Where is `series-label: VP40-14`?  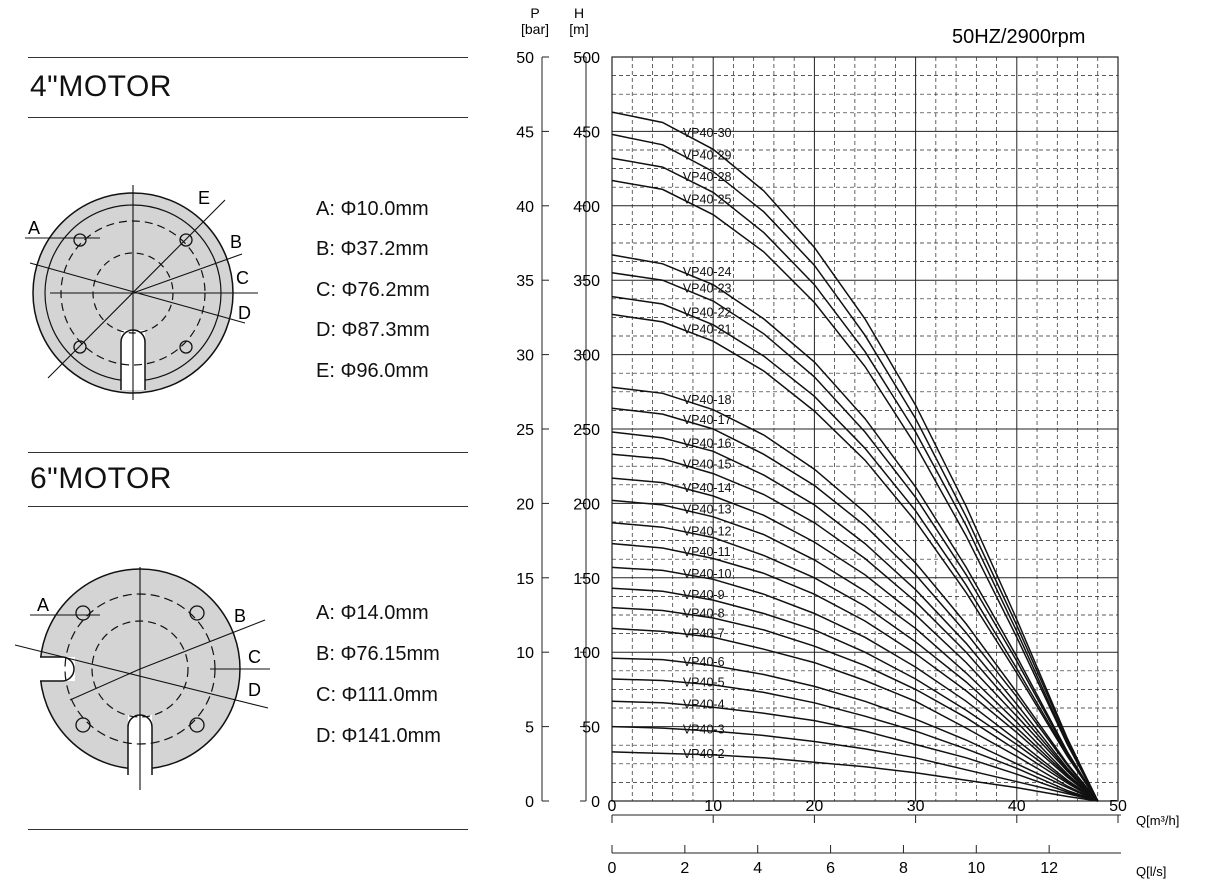 series-label: VP40-14 is located at coordinates (707, 488).